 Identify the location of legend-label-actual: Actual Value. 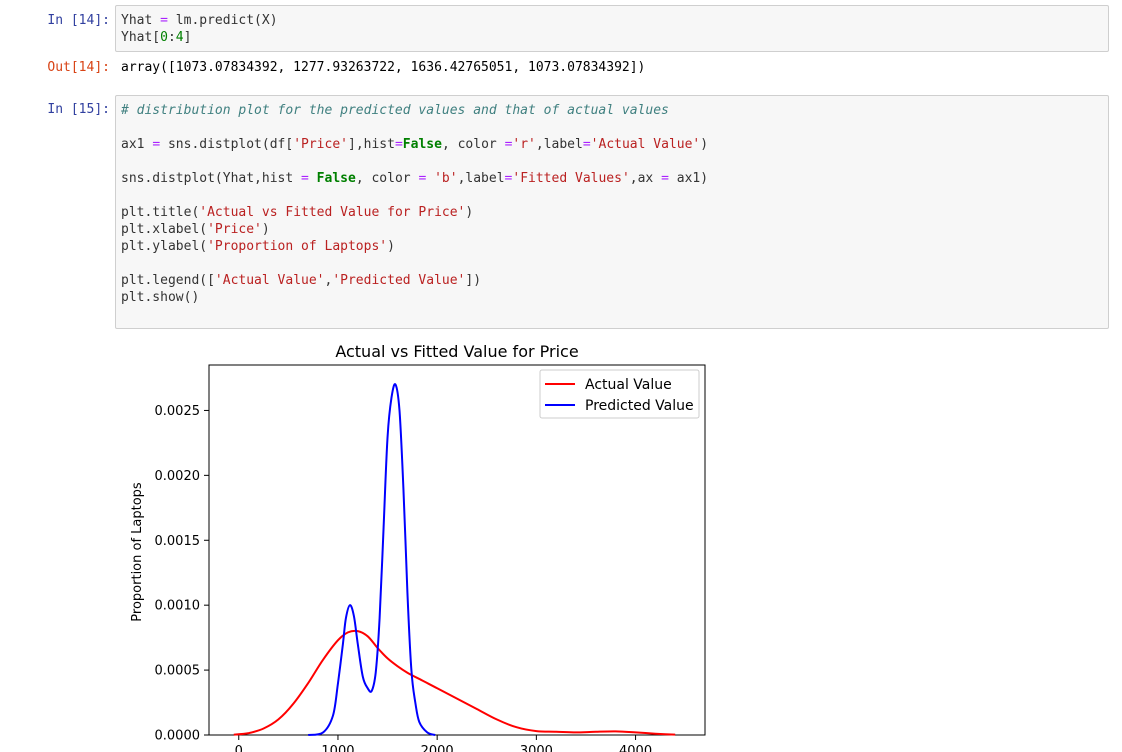
(628, 385).